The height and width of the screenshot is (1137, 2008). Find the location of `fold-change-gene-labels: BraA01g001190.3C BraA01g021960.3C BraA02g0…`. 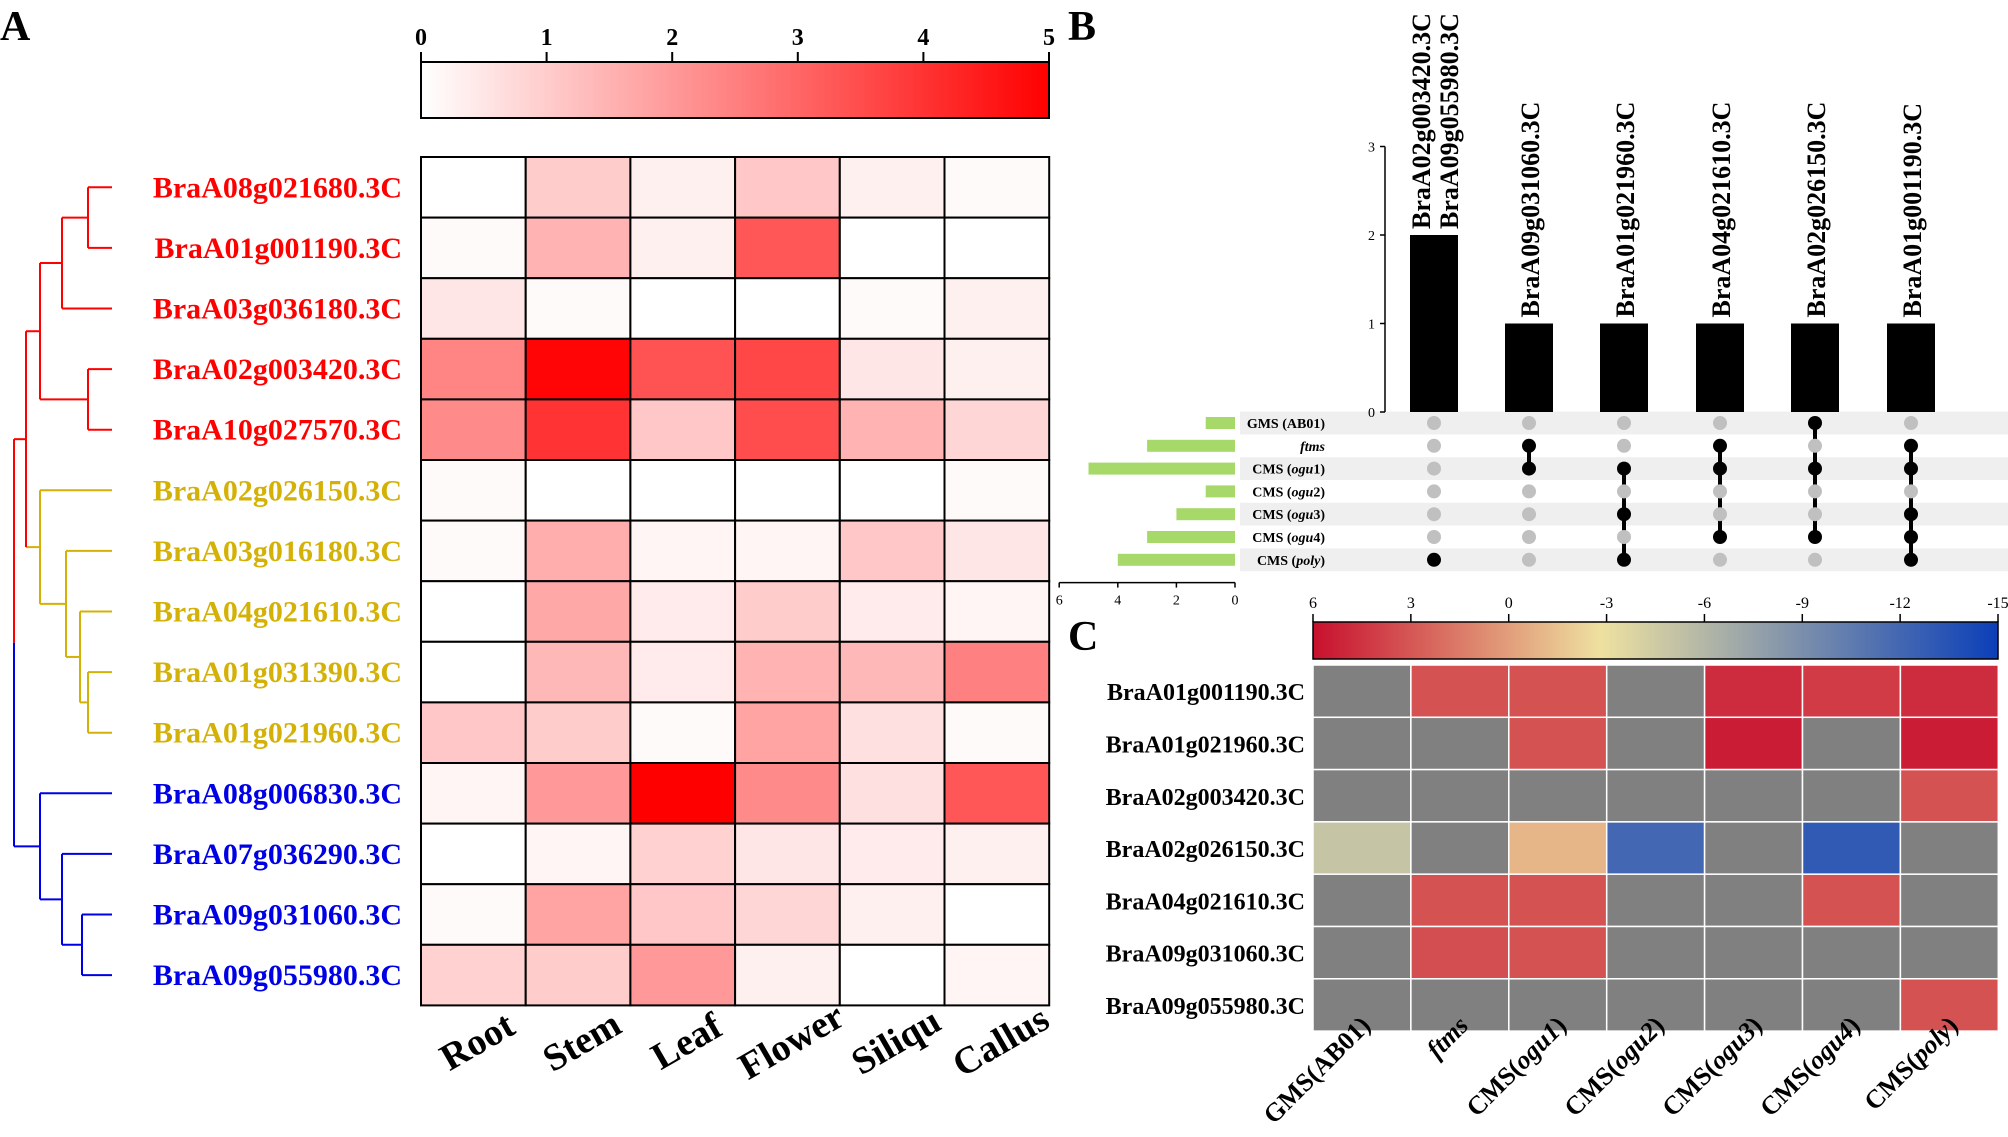

fold-change-gene-labels: BraA01g001190.3C BraA01g021960.3C BraA02g0… is located at coordinates (1205, 850).